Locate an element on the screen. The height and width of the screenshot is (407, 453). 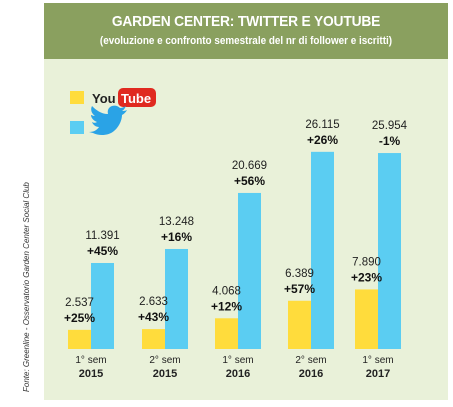
youtube-value-label: 2.633 is located at coordinates (153, 302).